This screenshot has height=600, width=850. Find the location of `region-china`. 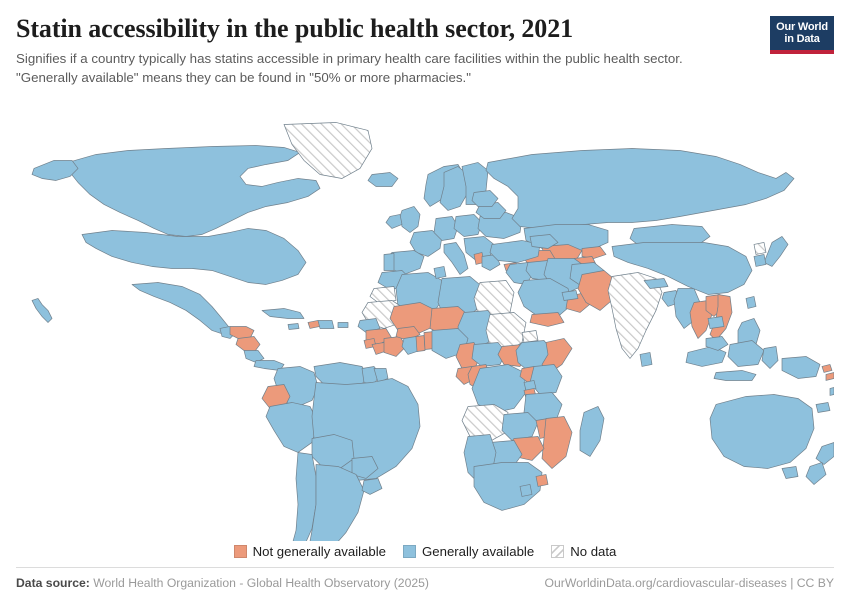

region-china is located at coordinates (682, 268).